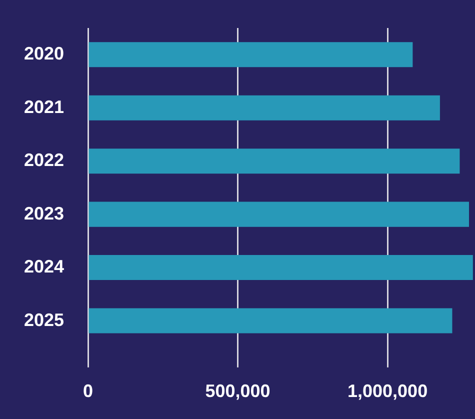 The width and height of the screenshot is (475, 419). I want to click on y-tick-label: 2020, so click(44, 54).